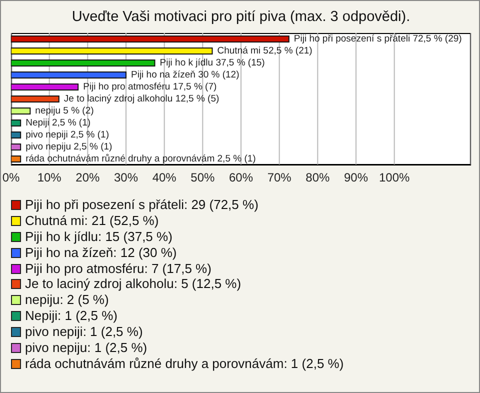 This screenshot has height=393, width=480. I want to click on data-label: pivo nepiji 2,5 % (1), so click(68, 135).